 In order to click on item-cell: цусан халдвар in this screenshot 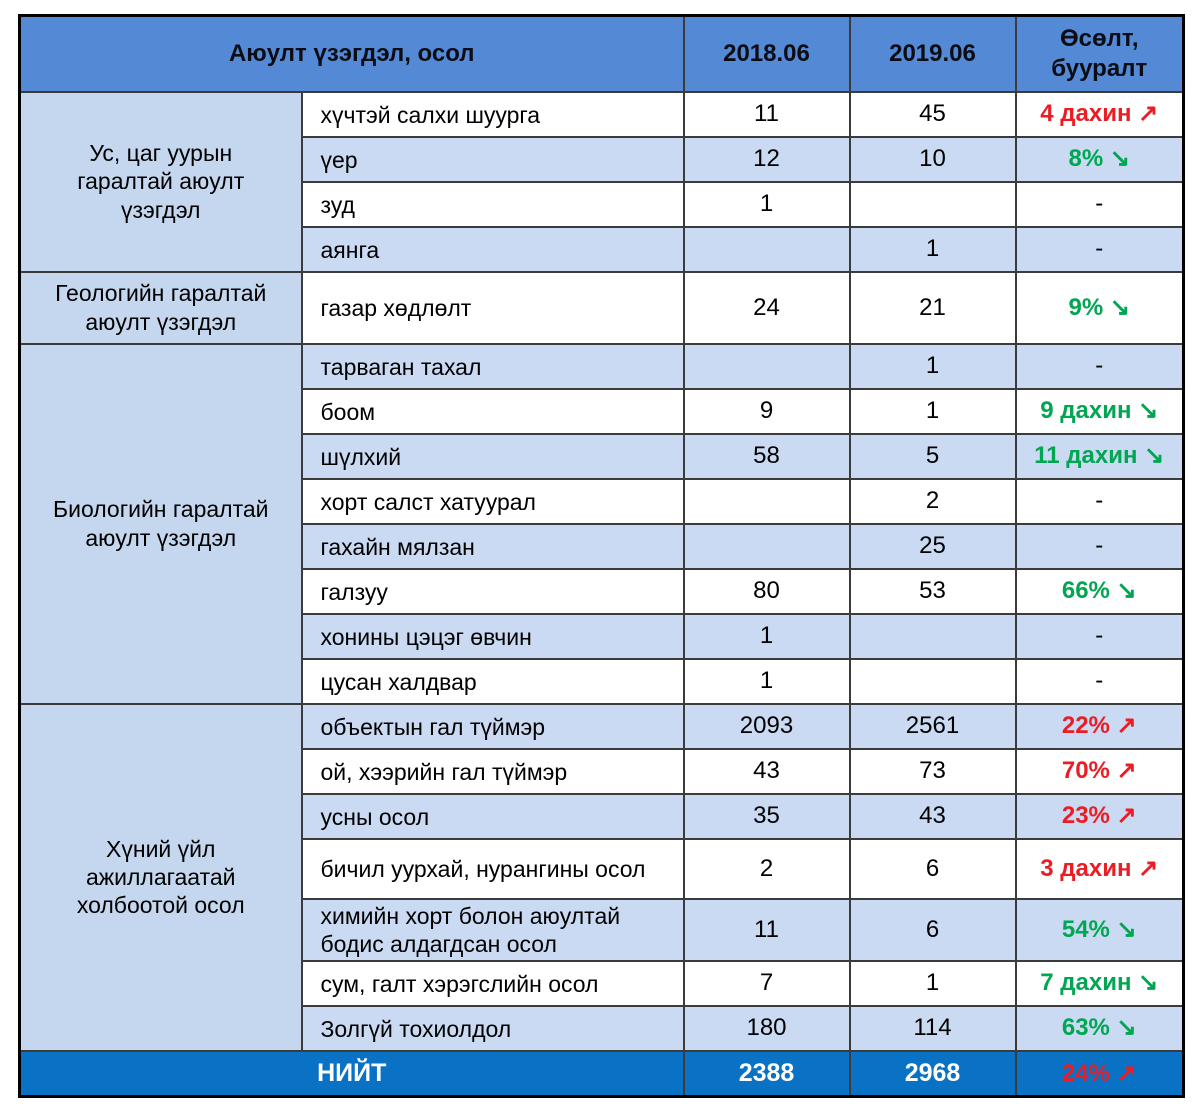, I will do `click(492, 681)`.